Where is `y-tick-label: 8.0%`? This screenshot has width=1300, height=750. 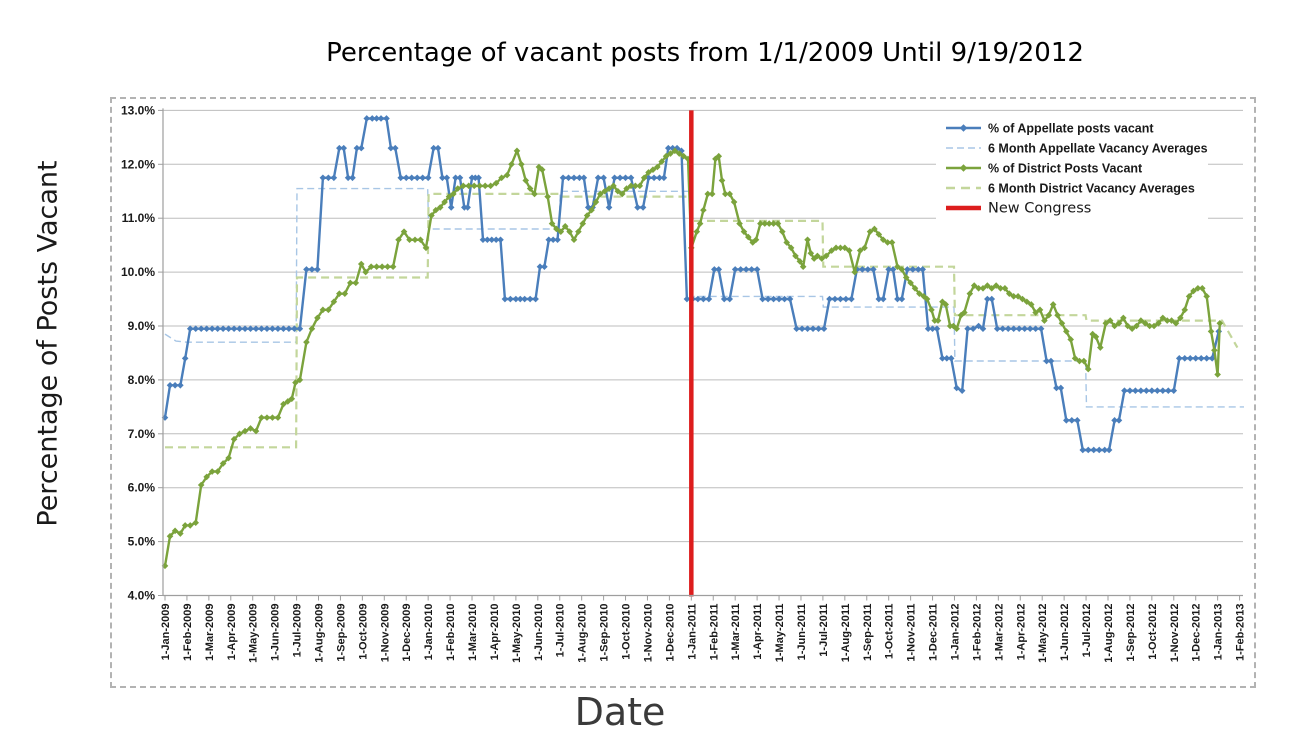
y-tick-label: 8.0% is located at coordinates (142, 380).